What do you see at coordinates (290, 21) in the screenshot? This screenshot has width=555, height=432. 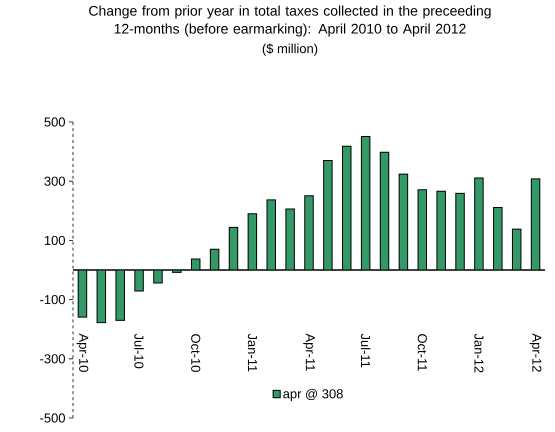 I see `chart-title: Change from prior year in total taxes collected in the preceeding 12-months (before earmarking): April 2010 to April 2012` at bounding box center [290, 21].